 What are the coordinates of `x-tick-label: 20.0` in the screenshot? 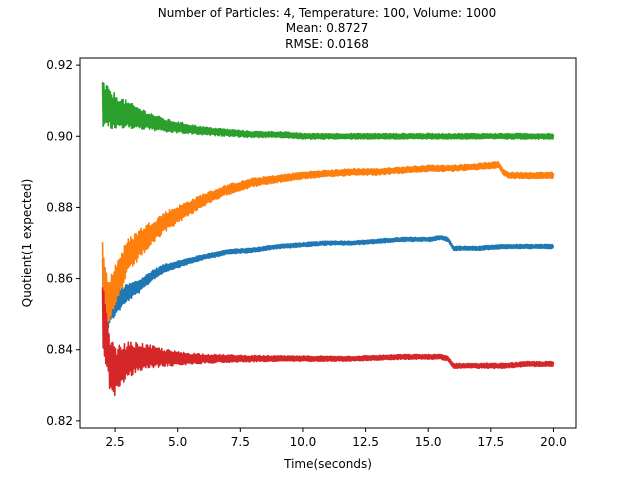 It's located at (553, 442).